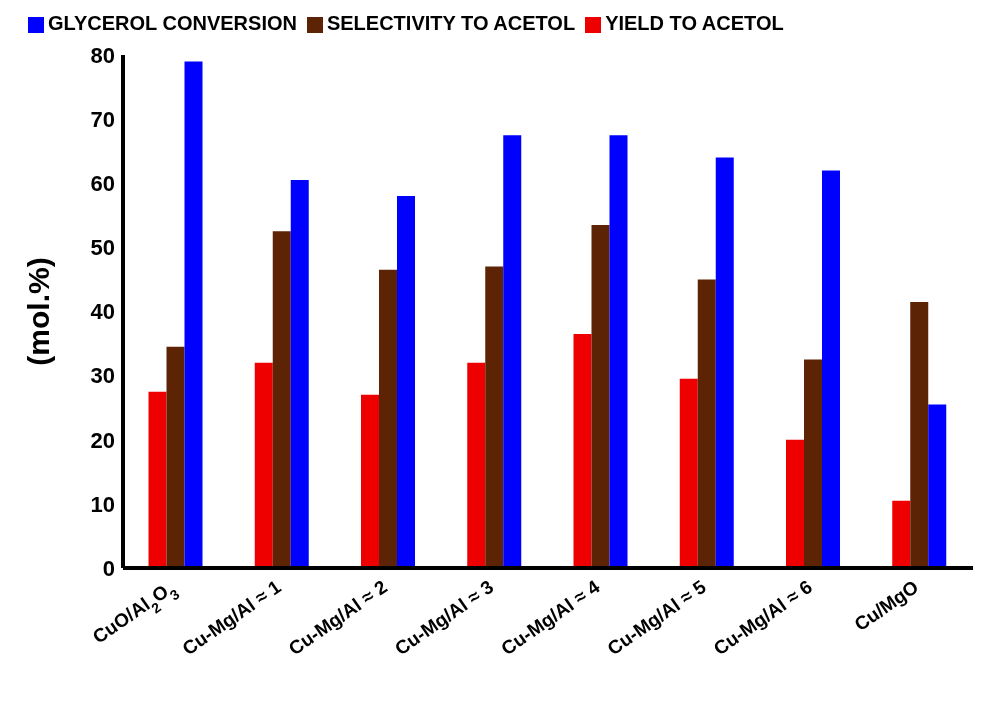  Describe the element at coordinates (102, 55) in the screenshot. I see `y-tick-label: 80` at that location.